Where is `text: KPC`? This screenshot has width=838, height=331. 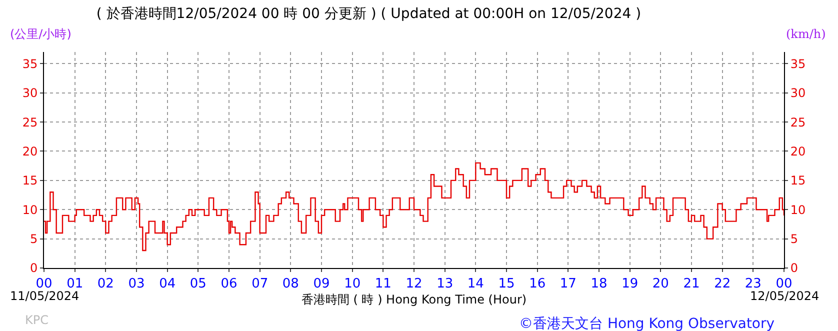
text: KPC is located at coordinates (36, 320).